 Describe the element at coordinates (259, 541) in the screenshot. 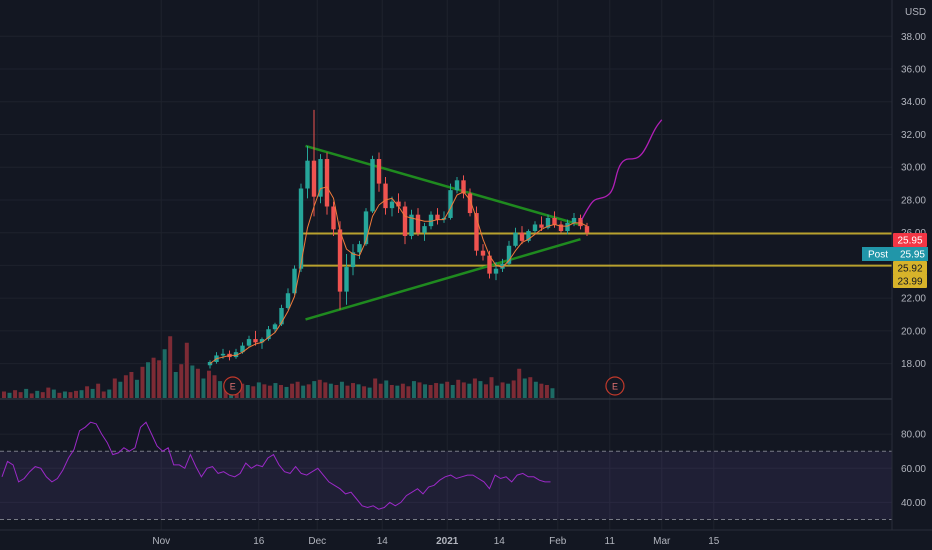

I see `time-tick-label: 16` at that location.